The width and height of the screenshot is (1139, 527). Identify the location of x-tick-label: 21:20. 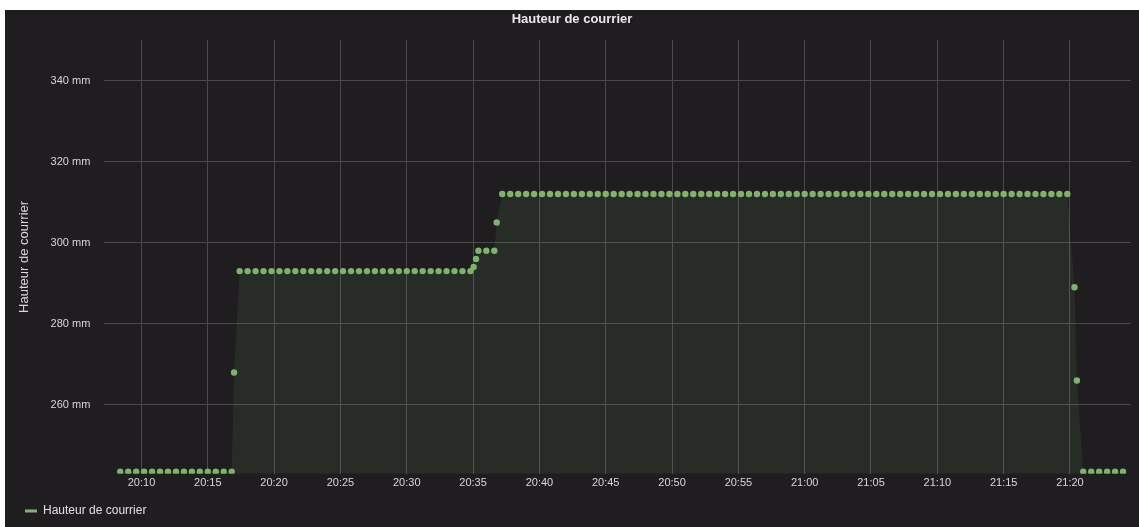
(1070, 482).